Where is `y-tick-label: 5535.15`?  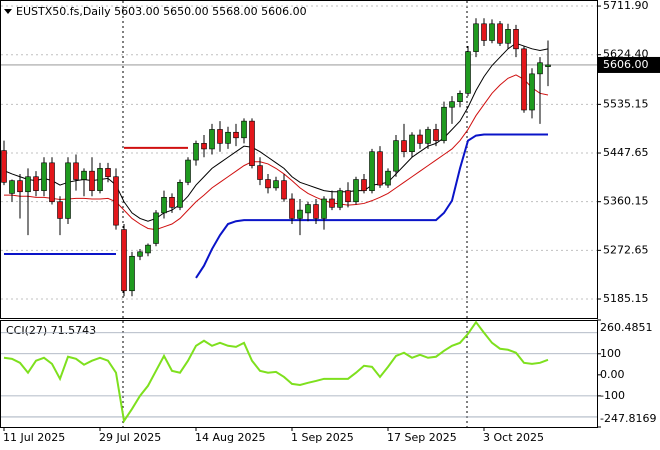
y-tick-label: 5535.15 is located at coordinates (626, 103).